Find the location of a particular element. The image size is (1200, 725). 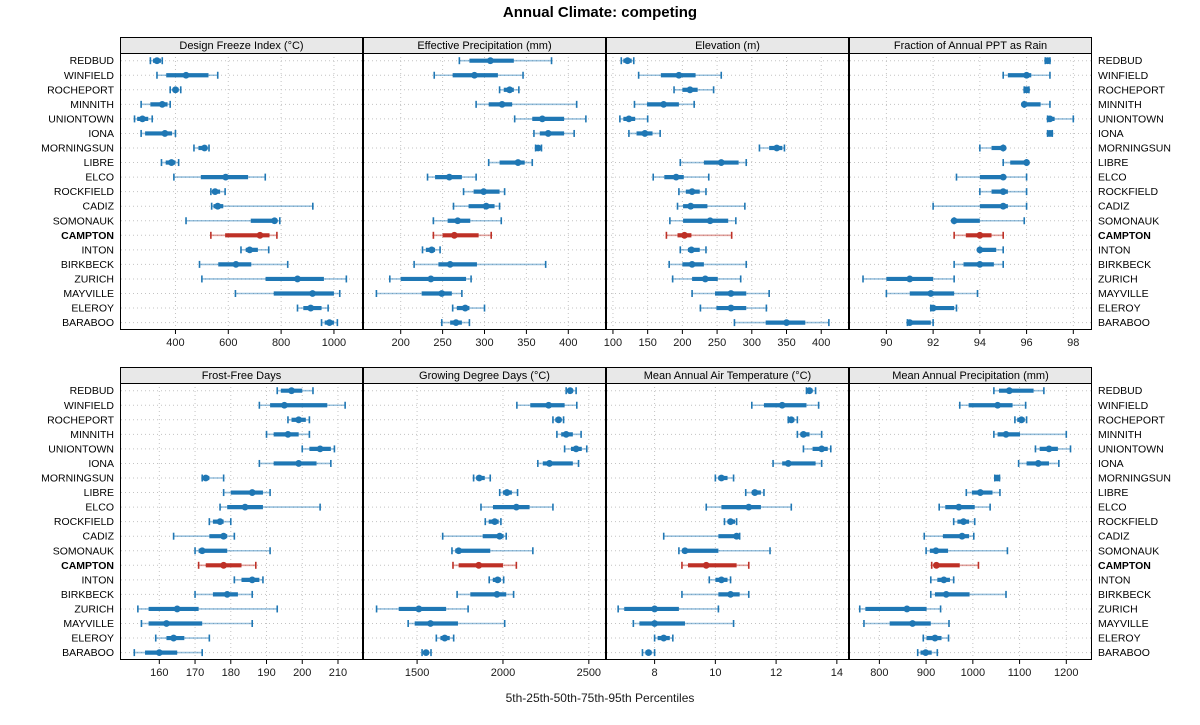

x-tick-label: 900 is located at coordinates (926, 673).